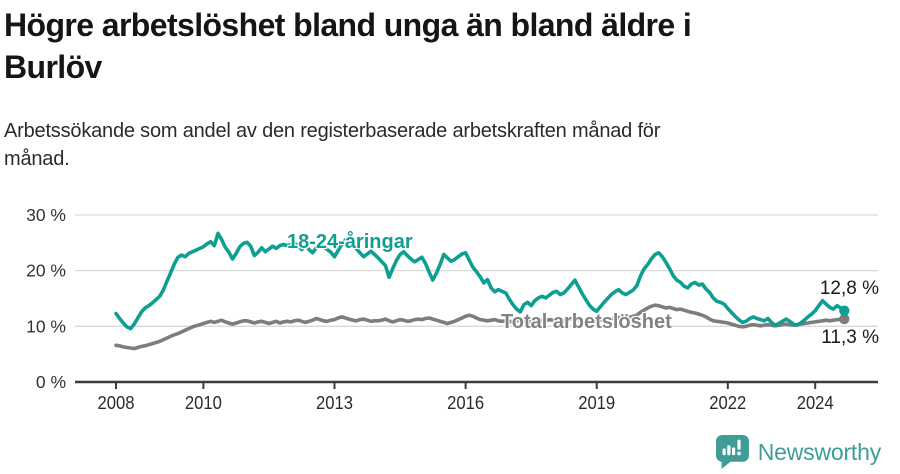  I want to click on series-end-dot-Total arbetslöshet, so click(844, 319).